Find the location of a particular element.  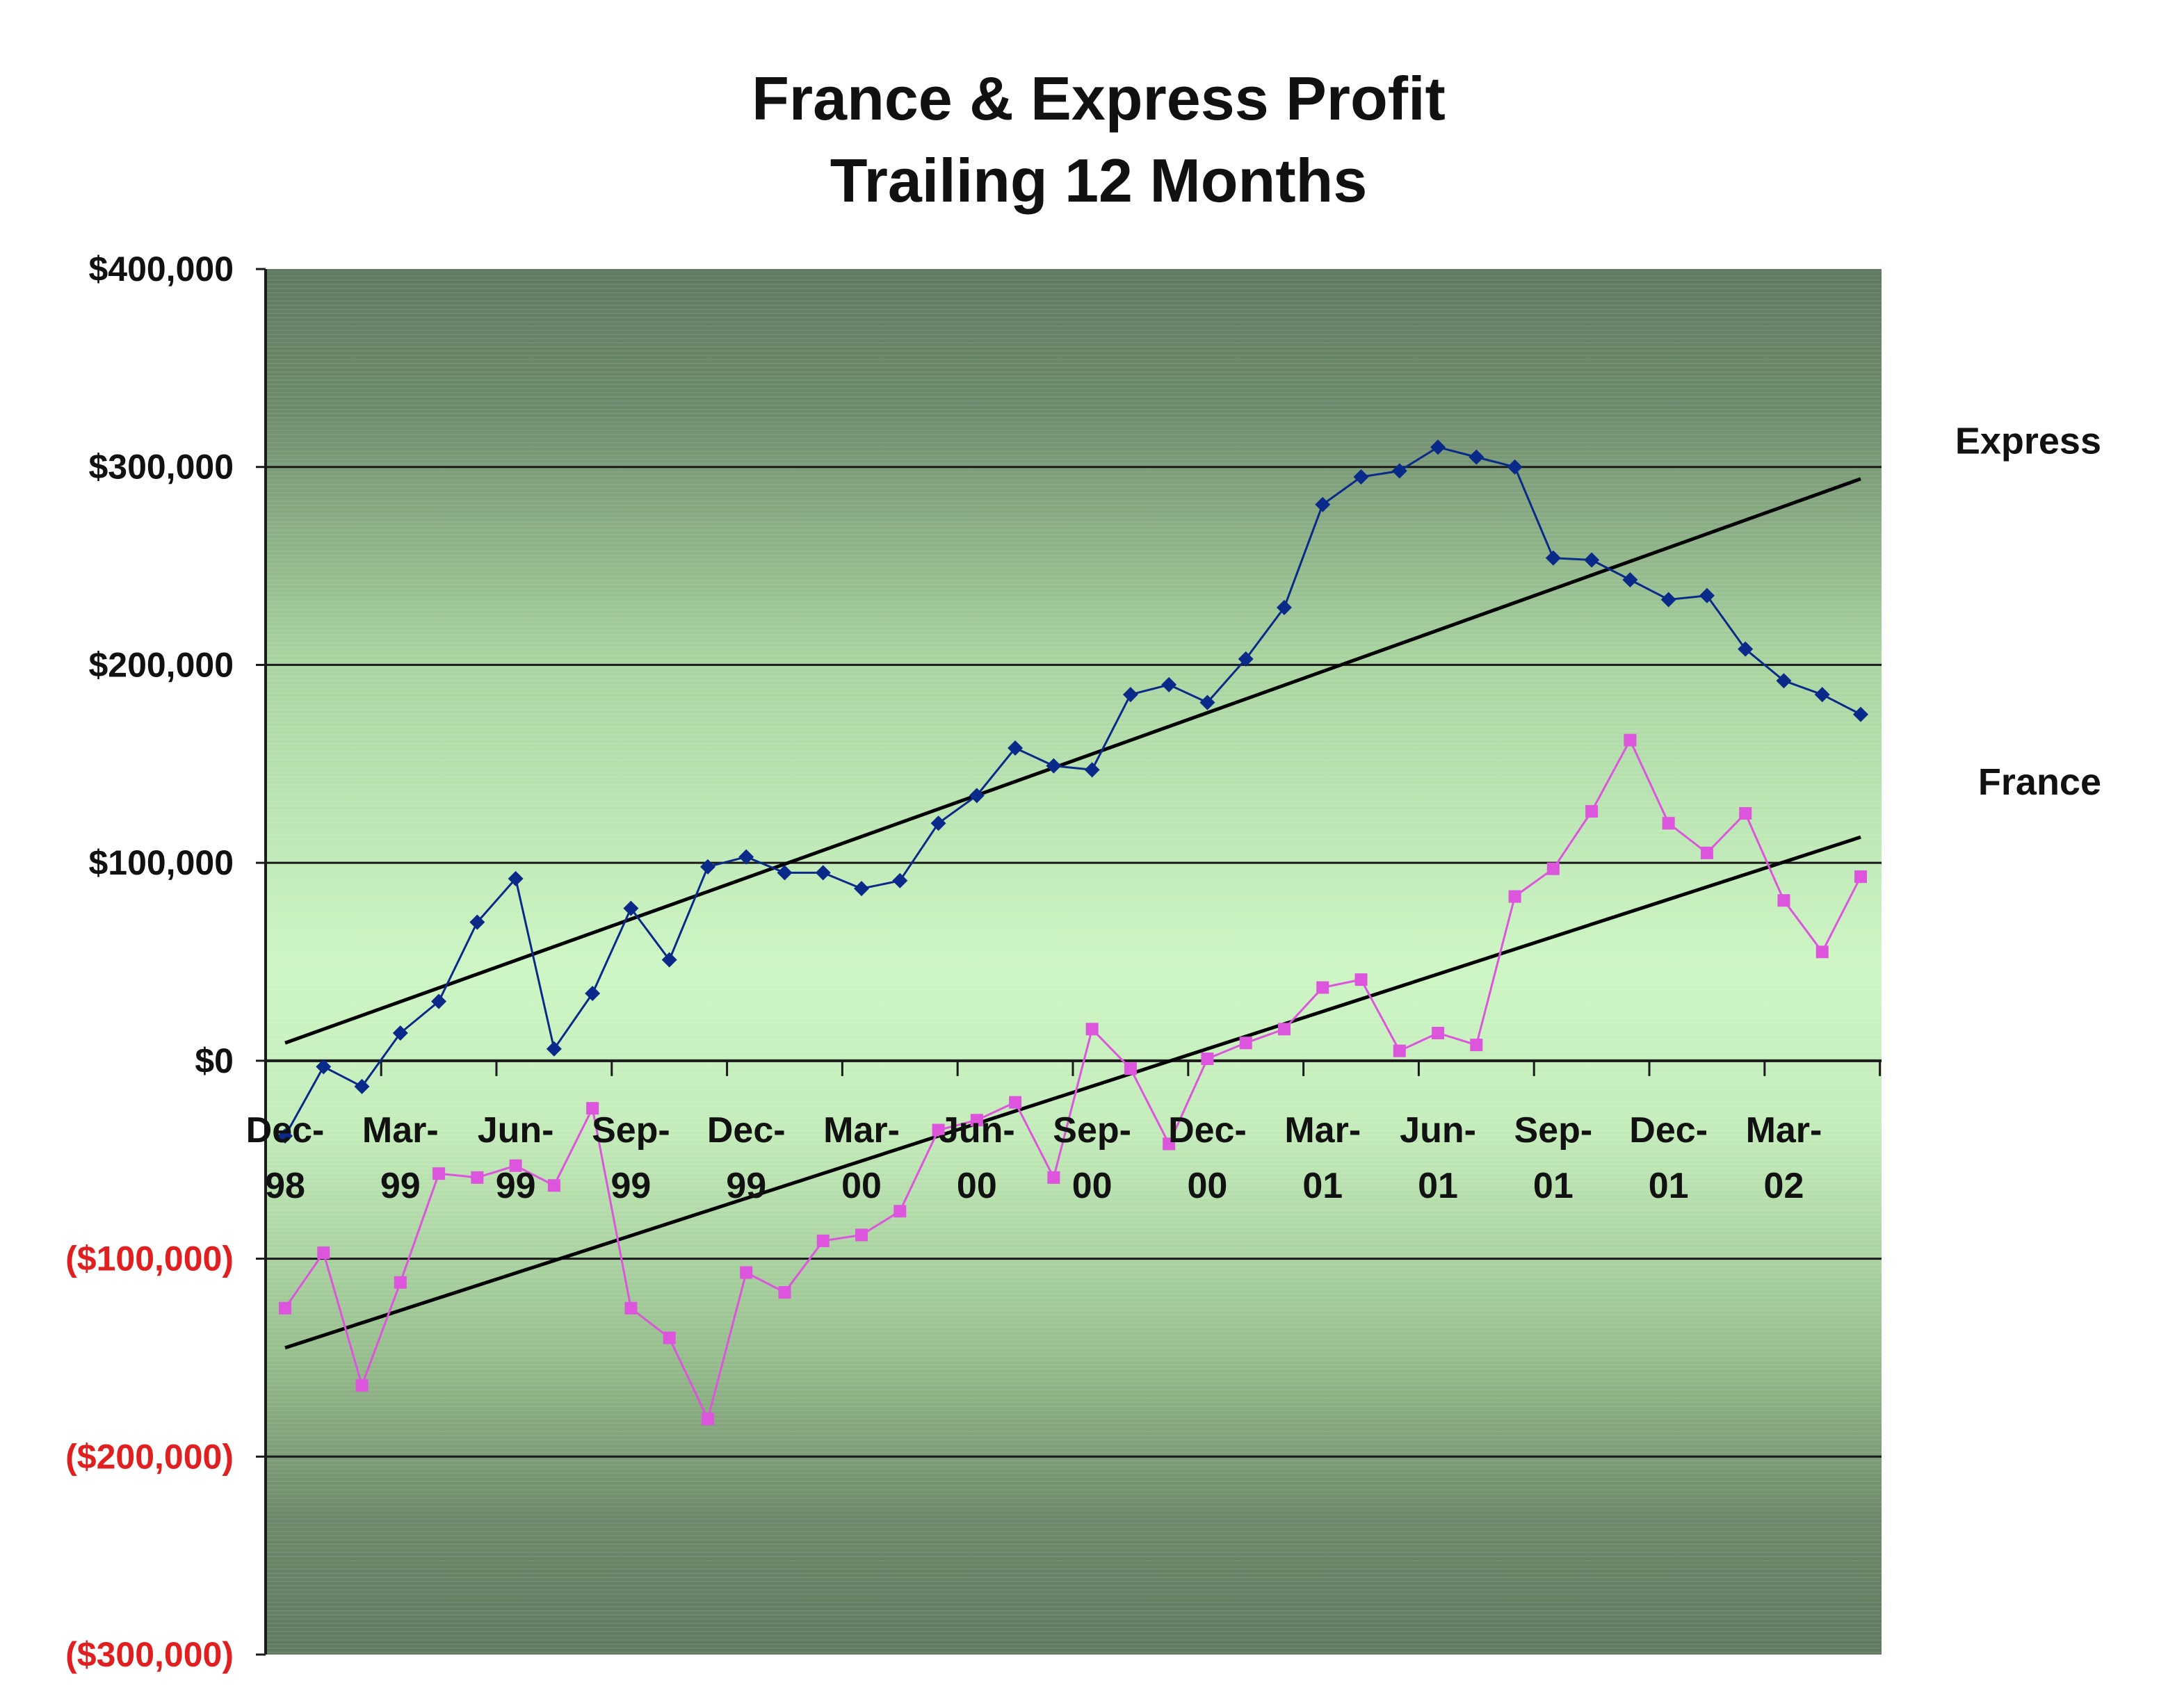

series-label-france: France is located at coordinates (2039, 782).